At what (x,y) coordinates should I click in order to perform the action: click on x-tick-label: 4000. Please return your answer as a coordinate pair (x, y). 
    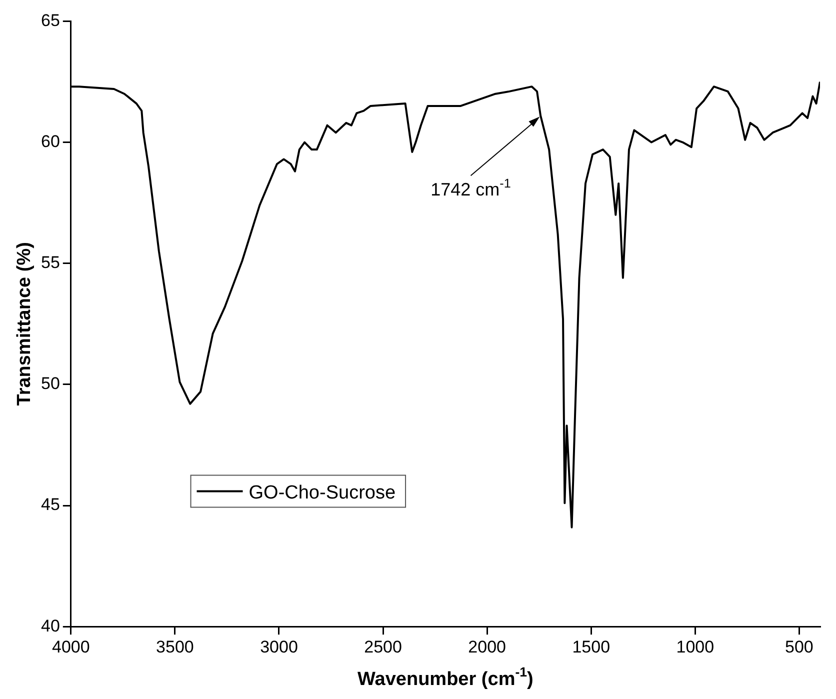
    Looking at the image, I should click on (71, 646).